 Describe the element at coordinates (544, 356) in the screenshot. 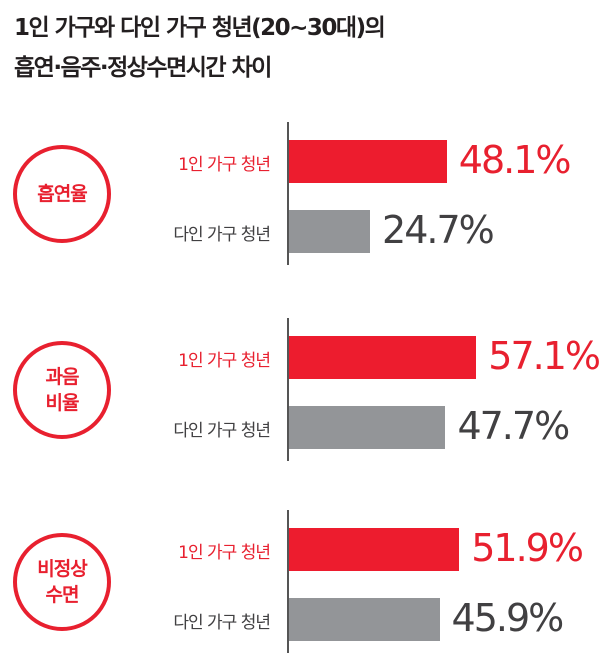

I see `value-label: 57.1%` at that location.